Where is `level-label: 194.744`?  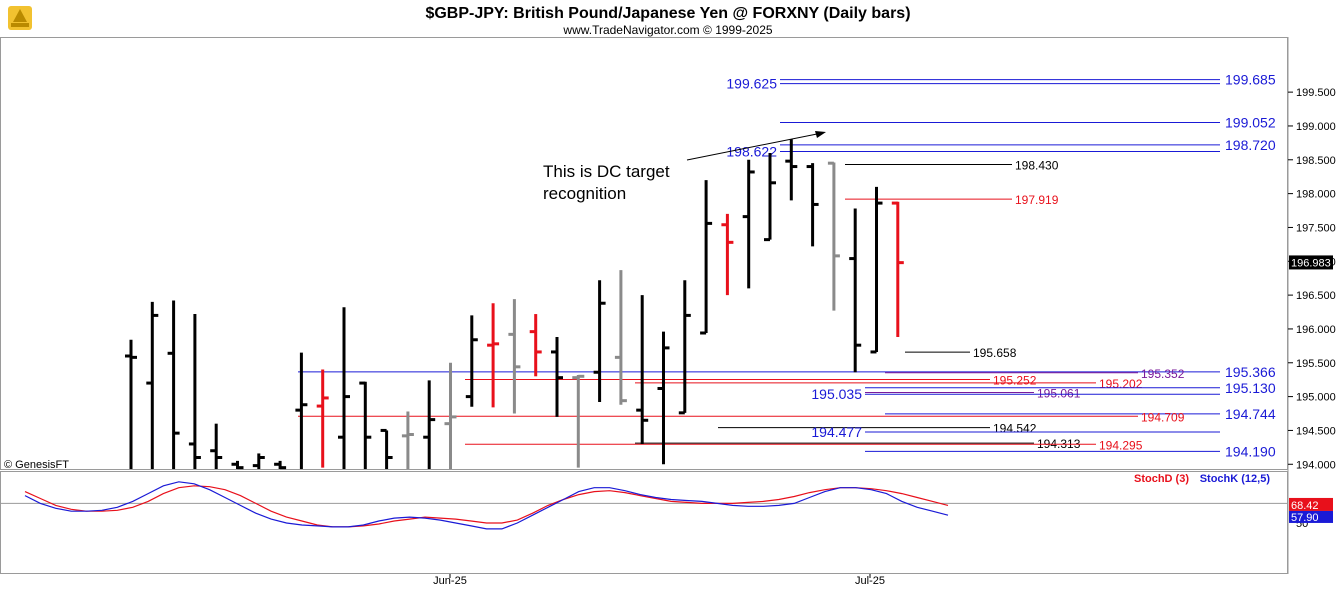 level-label: 194.744 is located at coordinates (1250, 414).